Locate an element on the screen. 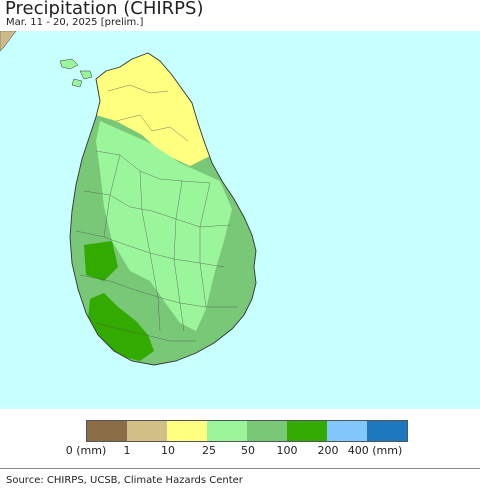 Image resolution: width=480 pixels, height=490 pixels. central-light-zone is located at coordinates (164, 226).